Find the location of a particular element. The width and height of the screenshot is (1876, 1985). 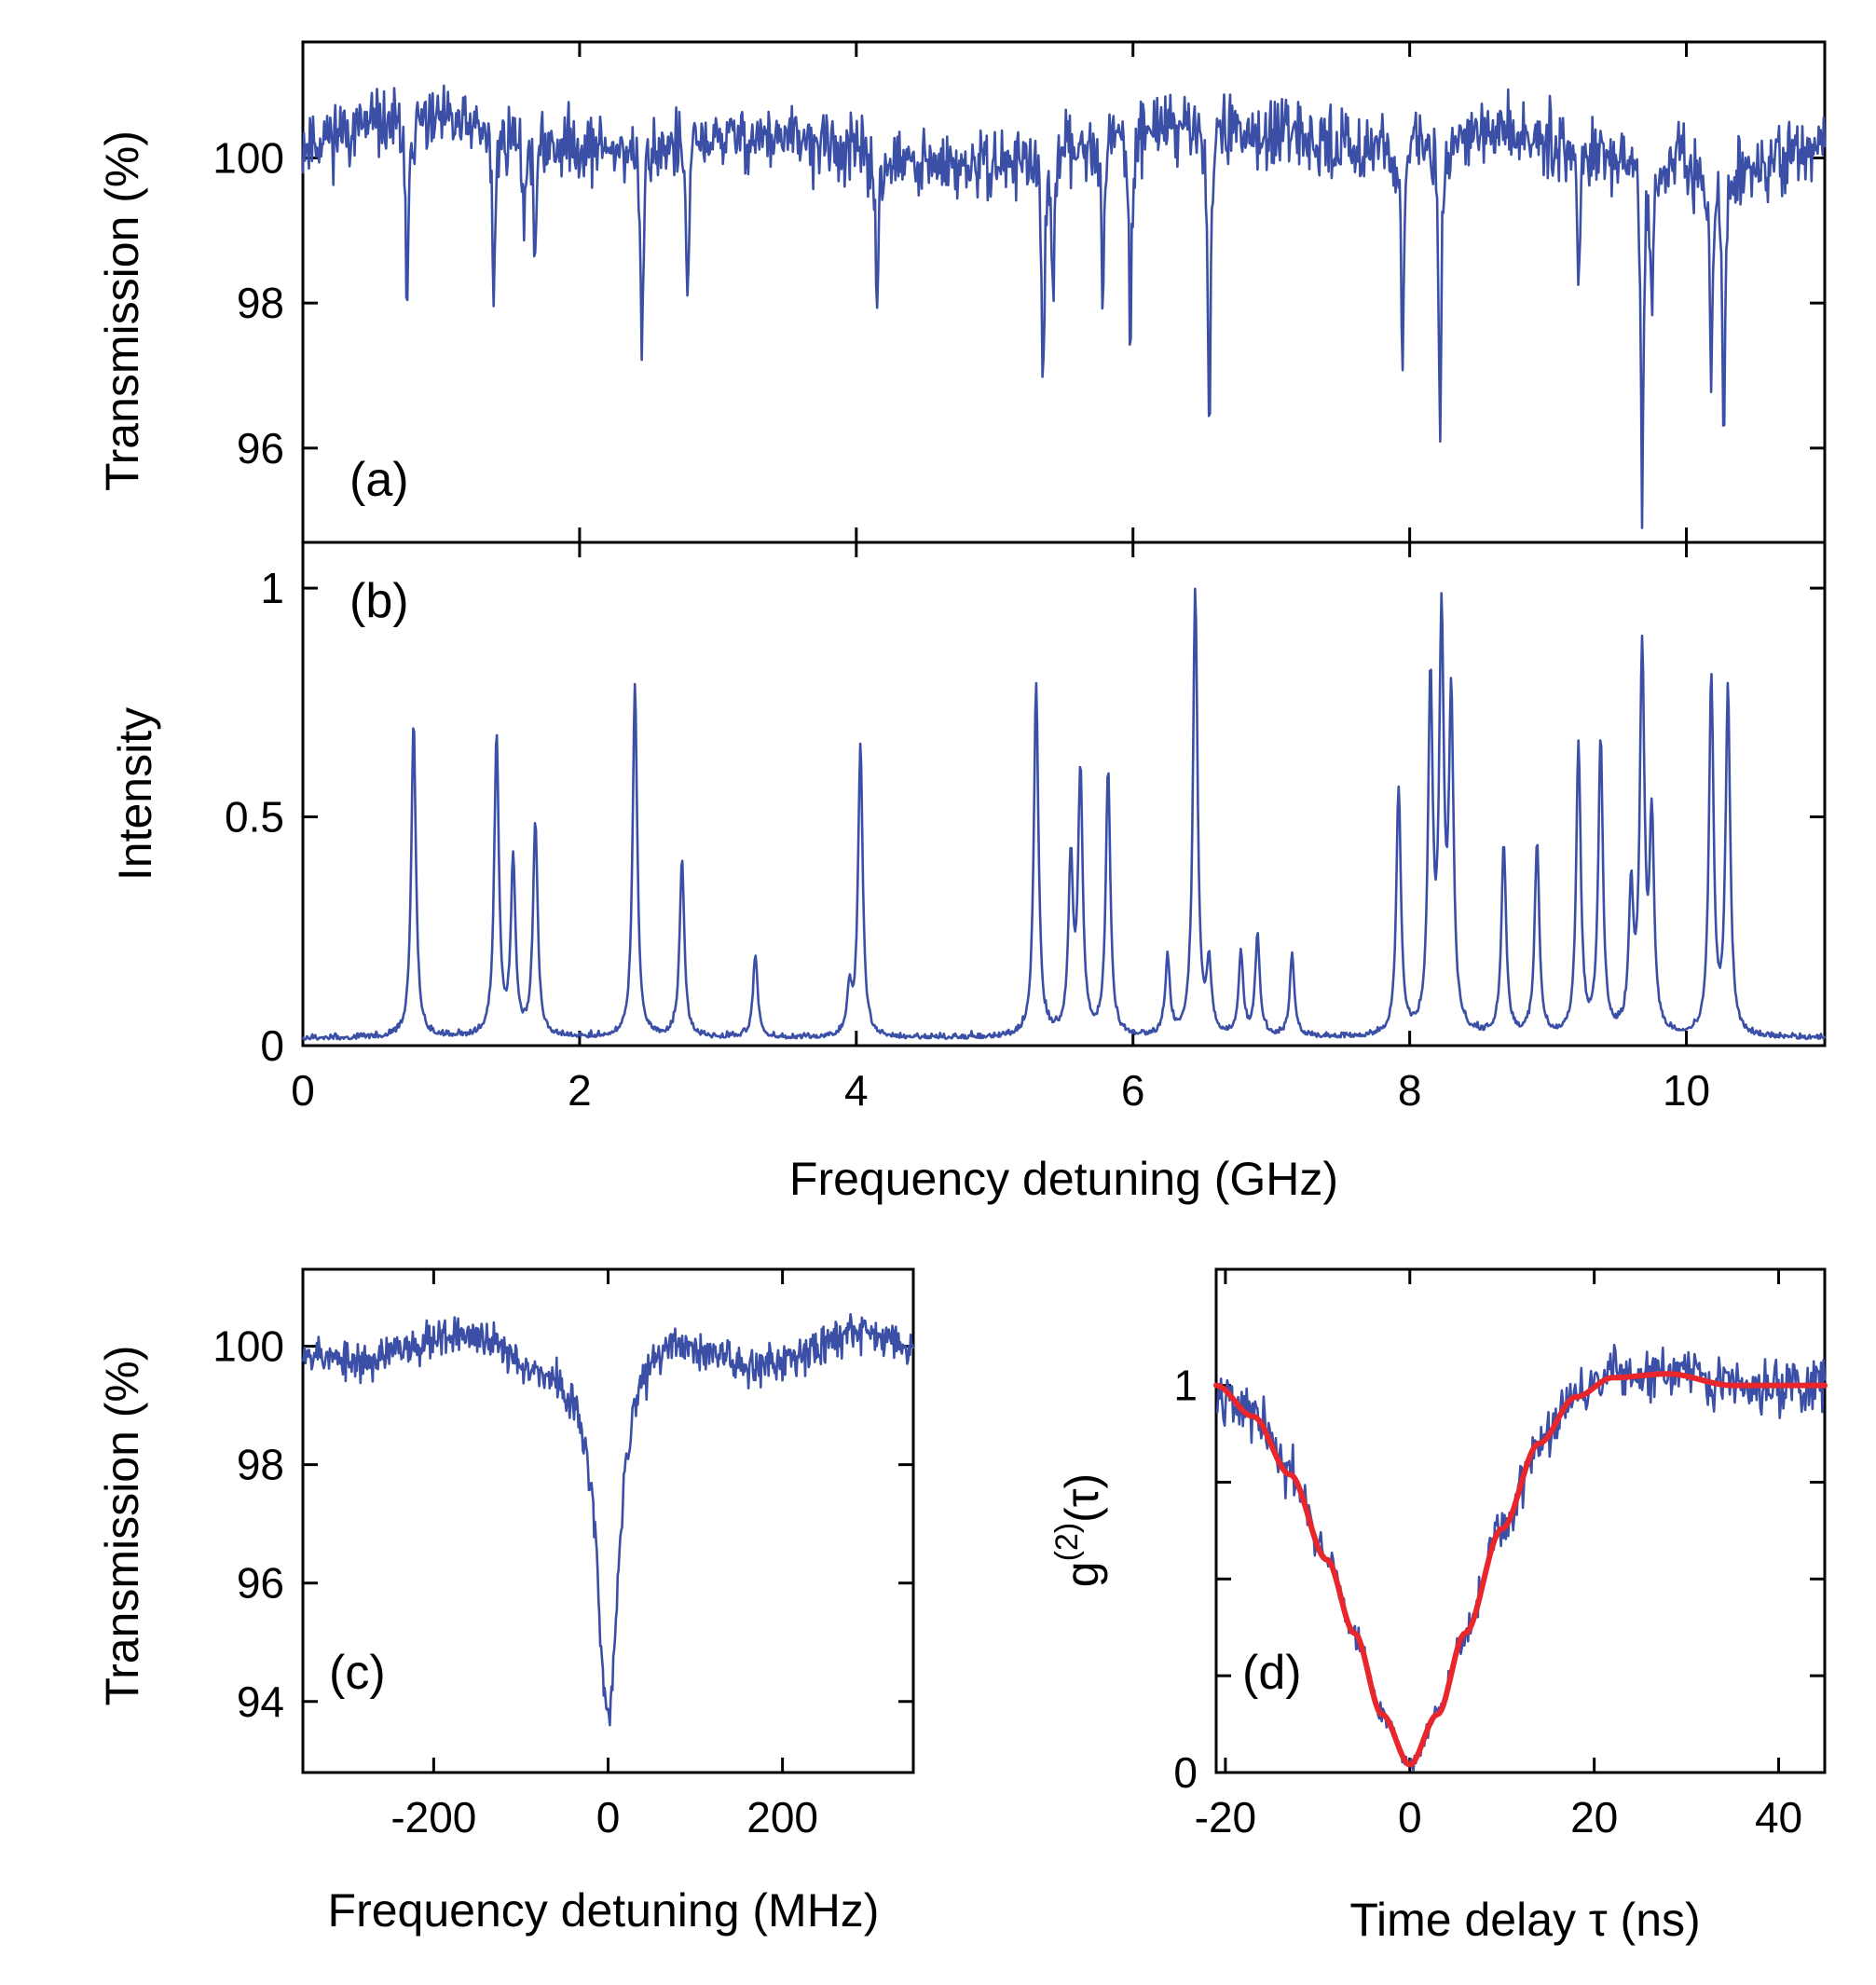

panel-d-g2-correlation: 01-20 0 20 40(d)g(2)(τ)Time delay τ (ns) is located at coordinates (1439, 1606).